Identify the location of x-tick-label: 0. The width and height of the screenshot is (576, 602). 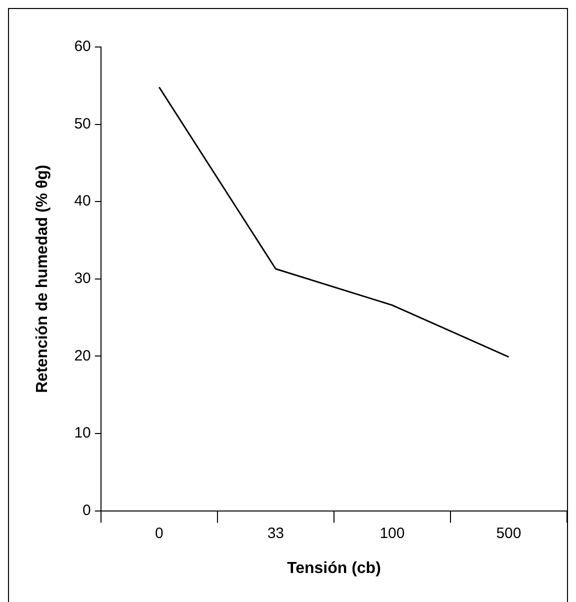
(159, 533).